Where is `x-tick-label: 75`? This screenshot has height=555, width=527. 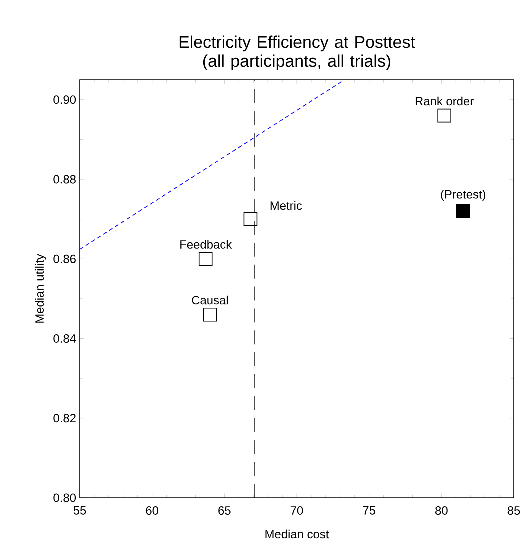 x-tick-label: 75 is located at coordinates (369, 510).